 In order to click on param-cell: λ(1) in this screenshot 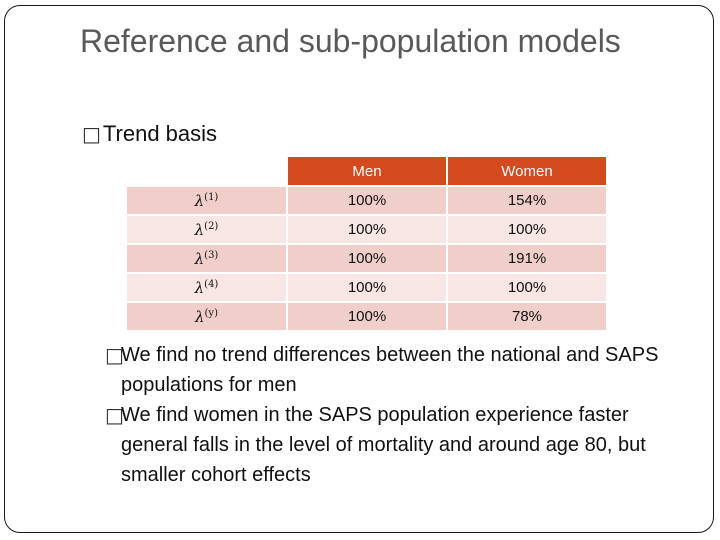, I will do `click(207, 201)`.